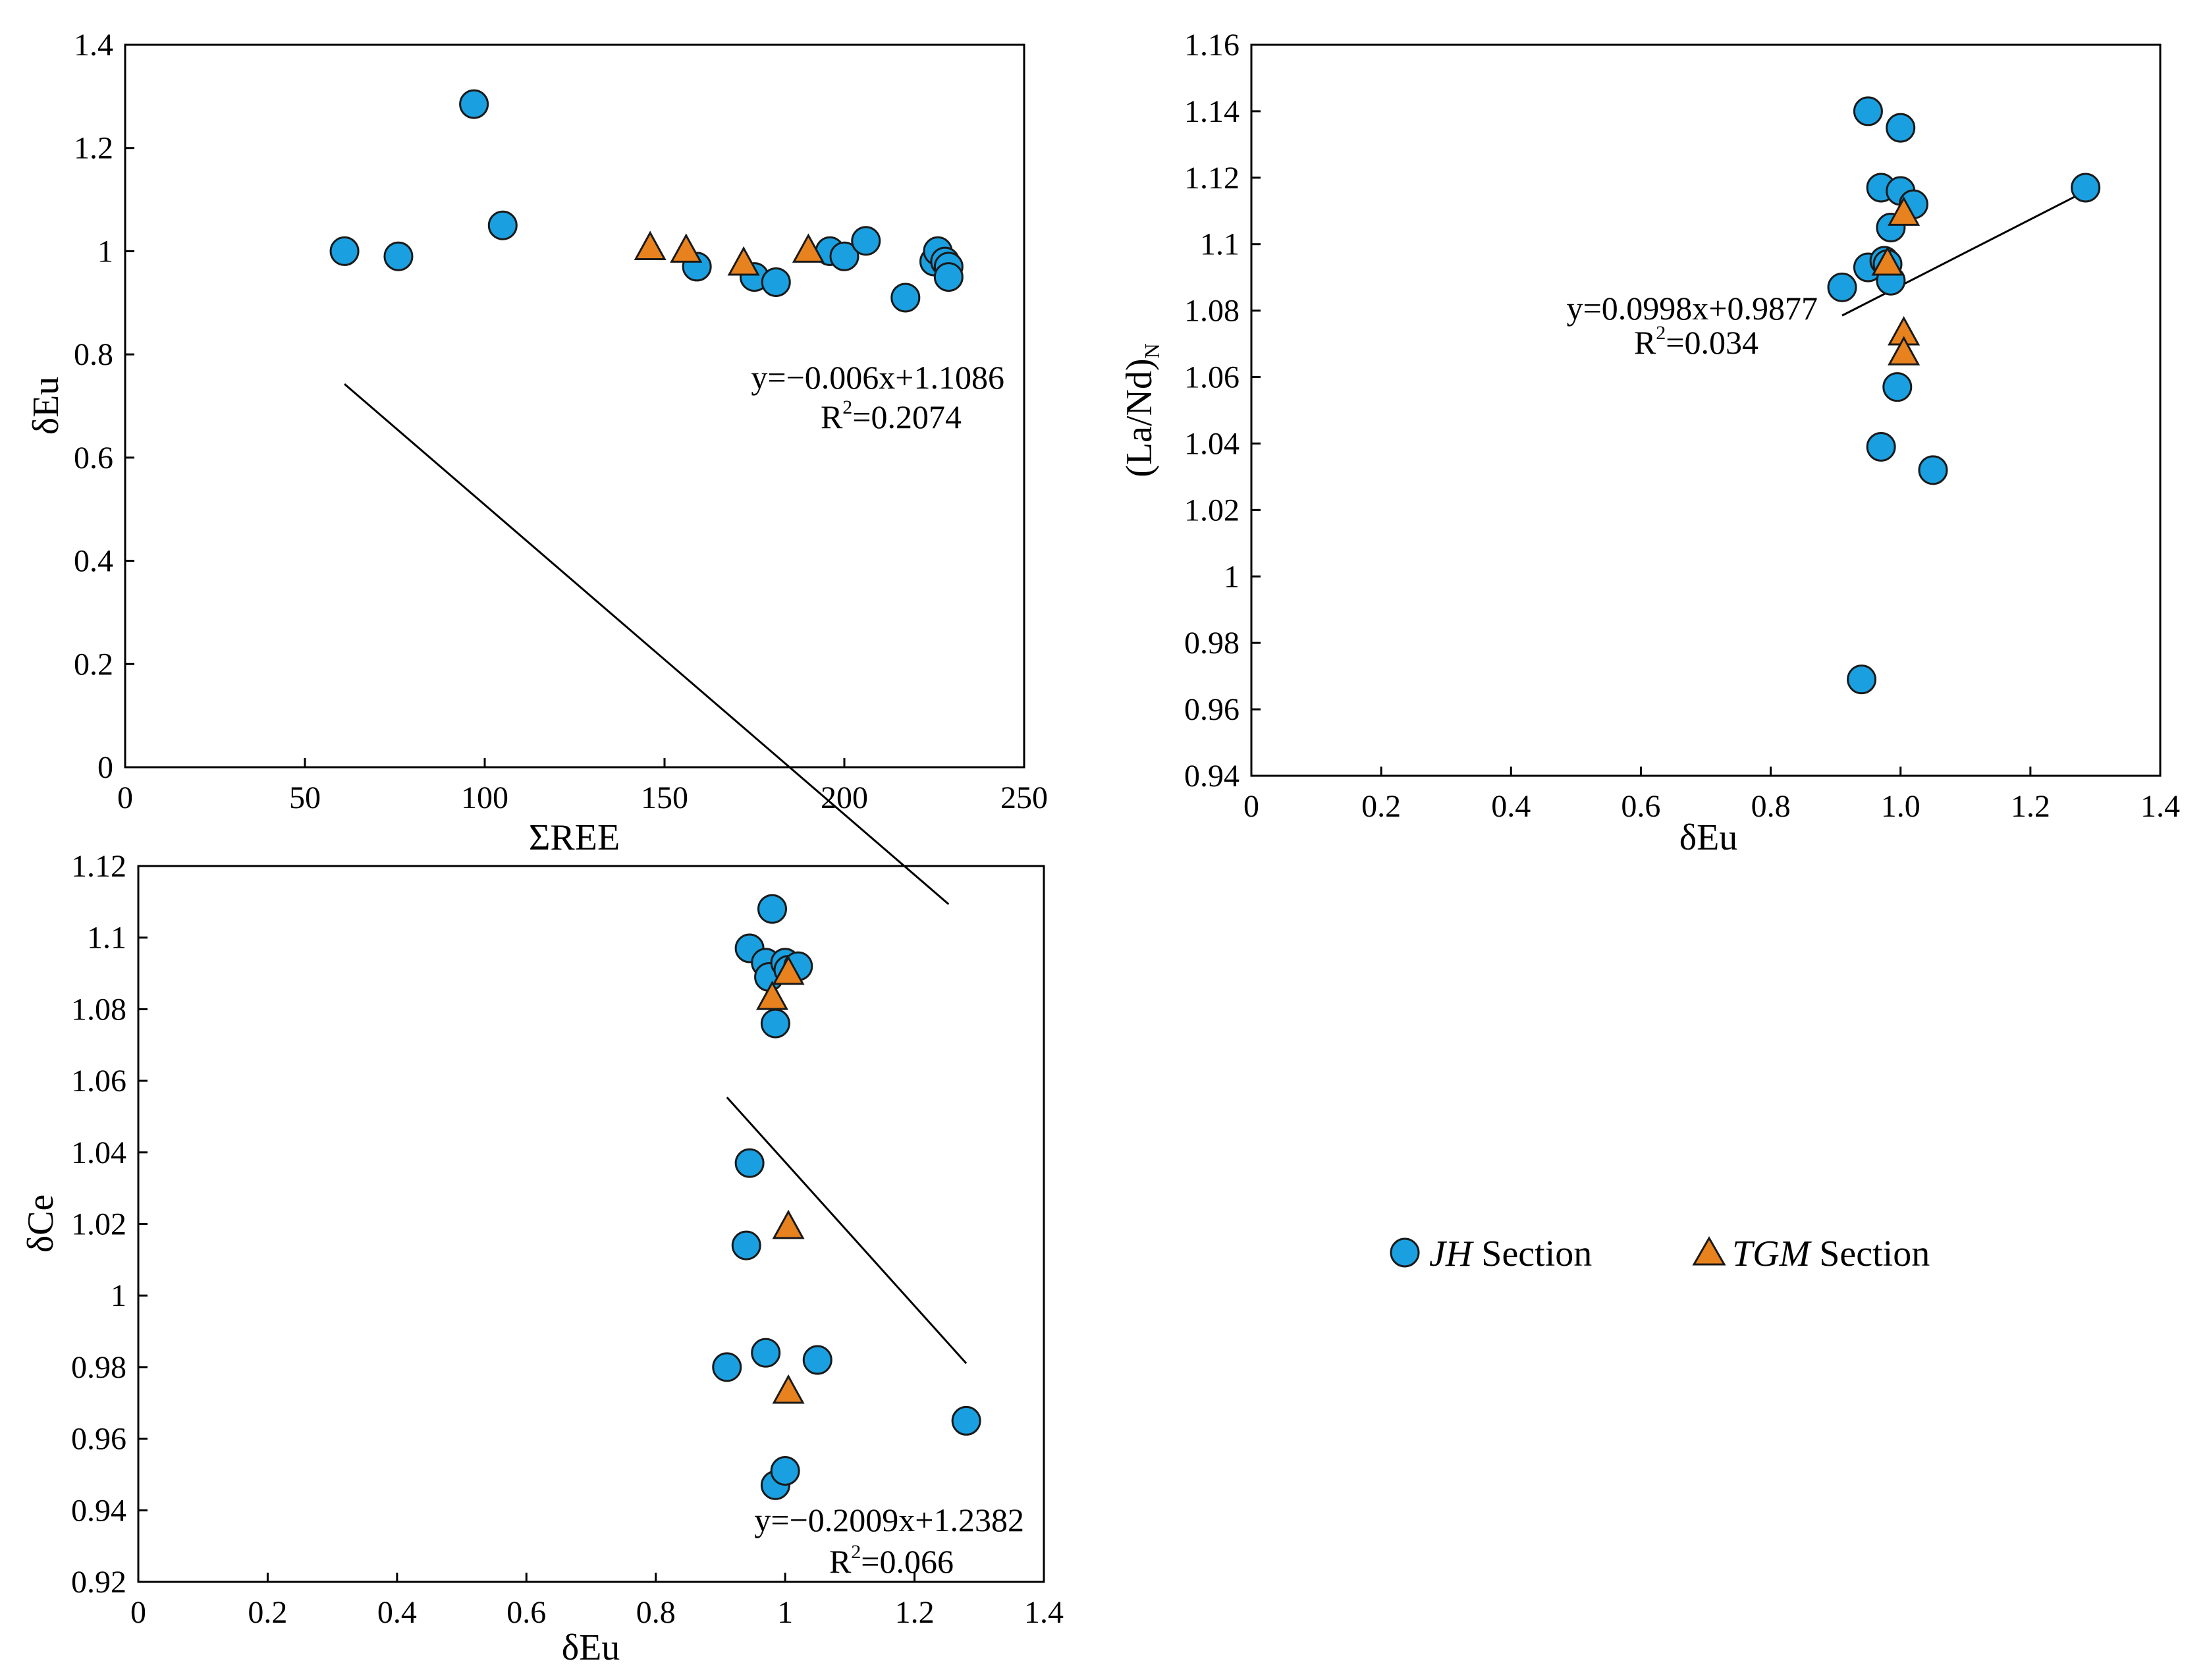 The image size is (2207, 1680). Describe the element at coordinates (1152, 350) in the screenshot. I see `y-axis-label-subscript: N` at that location.